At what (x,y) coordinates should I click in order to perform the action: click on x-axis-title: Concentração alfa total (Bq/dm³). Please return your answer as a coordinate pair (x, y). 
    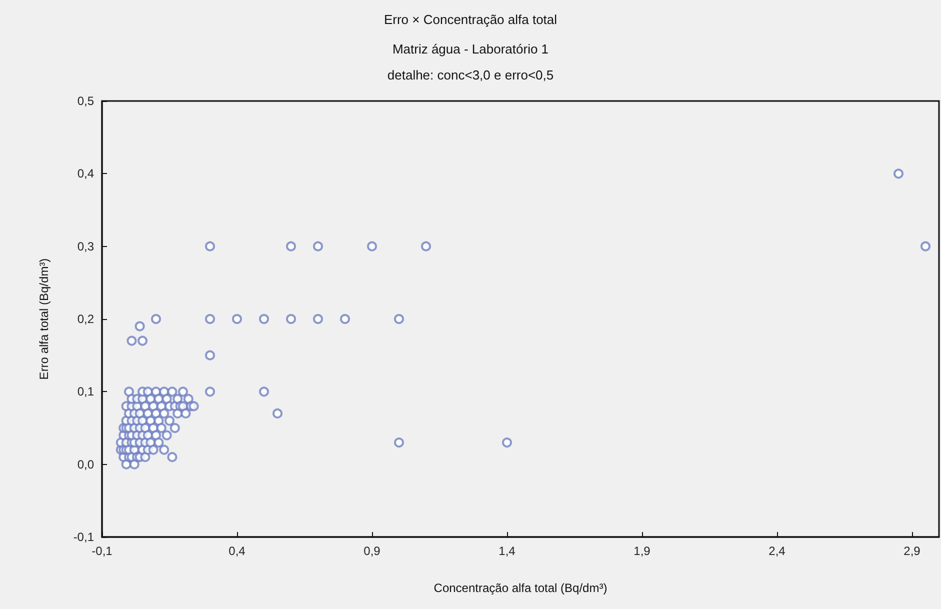
    Looking at the image, I should click on (521, 588).